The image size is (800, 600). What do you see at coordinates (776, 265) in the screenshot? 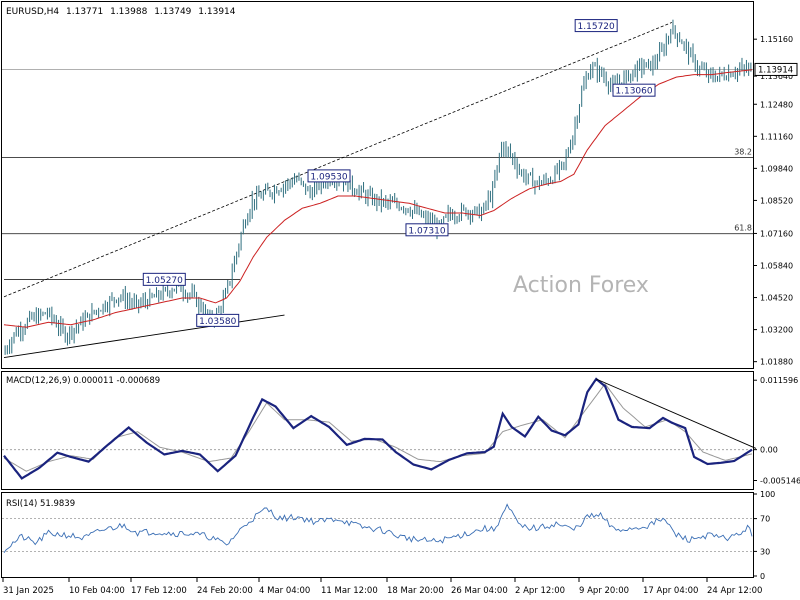
I see `price-tick-label: 1.05840` at bounding box center [776, 265].